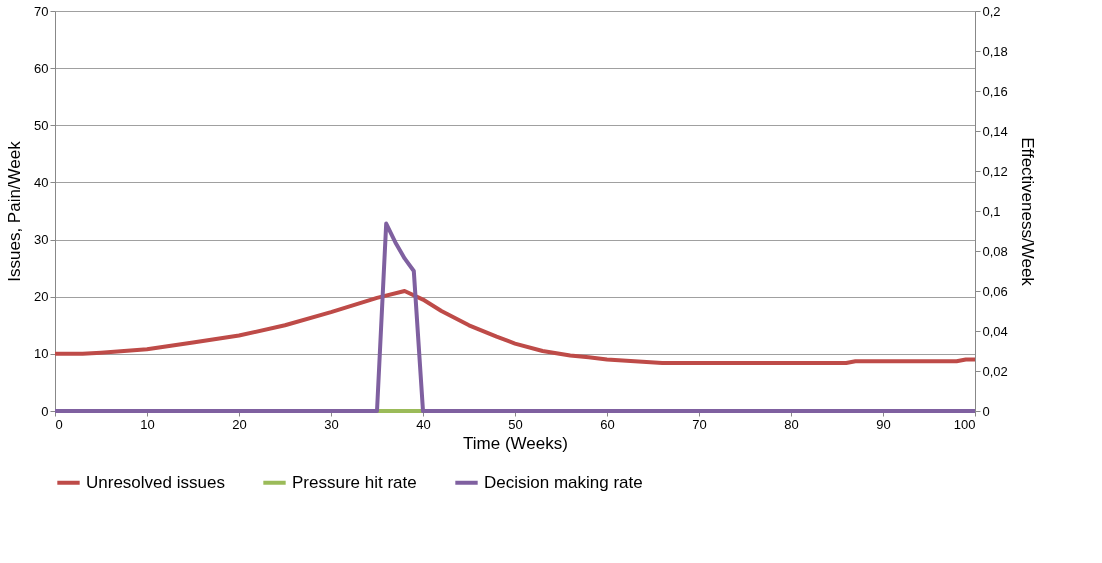 The height and width of the screenshot is (563, 1102). I want to click on y-tick-label: 20, so click(41, 297).